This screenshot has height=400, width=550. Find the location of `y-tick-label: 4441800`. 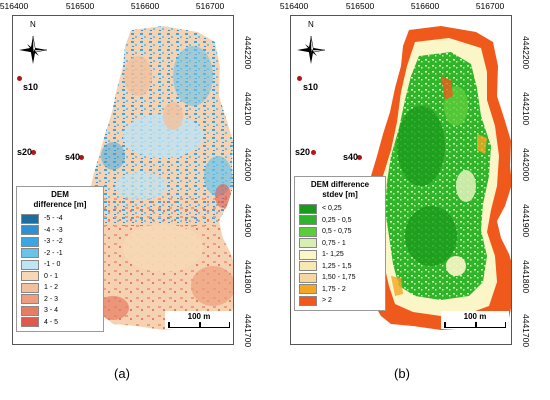

y-tick-label: 4441800 is located at coordinates (526, 277).